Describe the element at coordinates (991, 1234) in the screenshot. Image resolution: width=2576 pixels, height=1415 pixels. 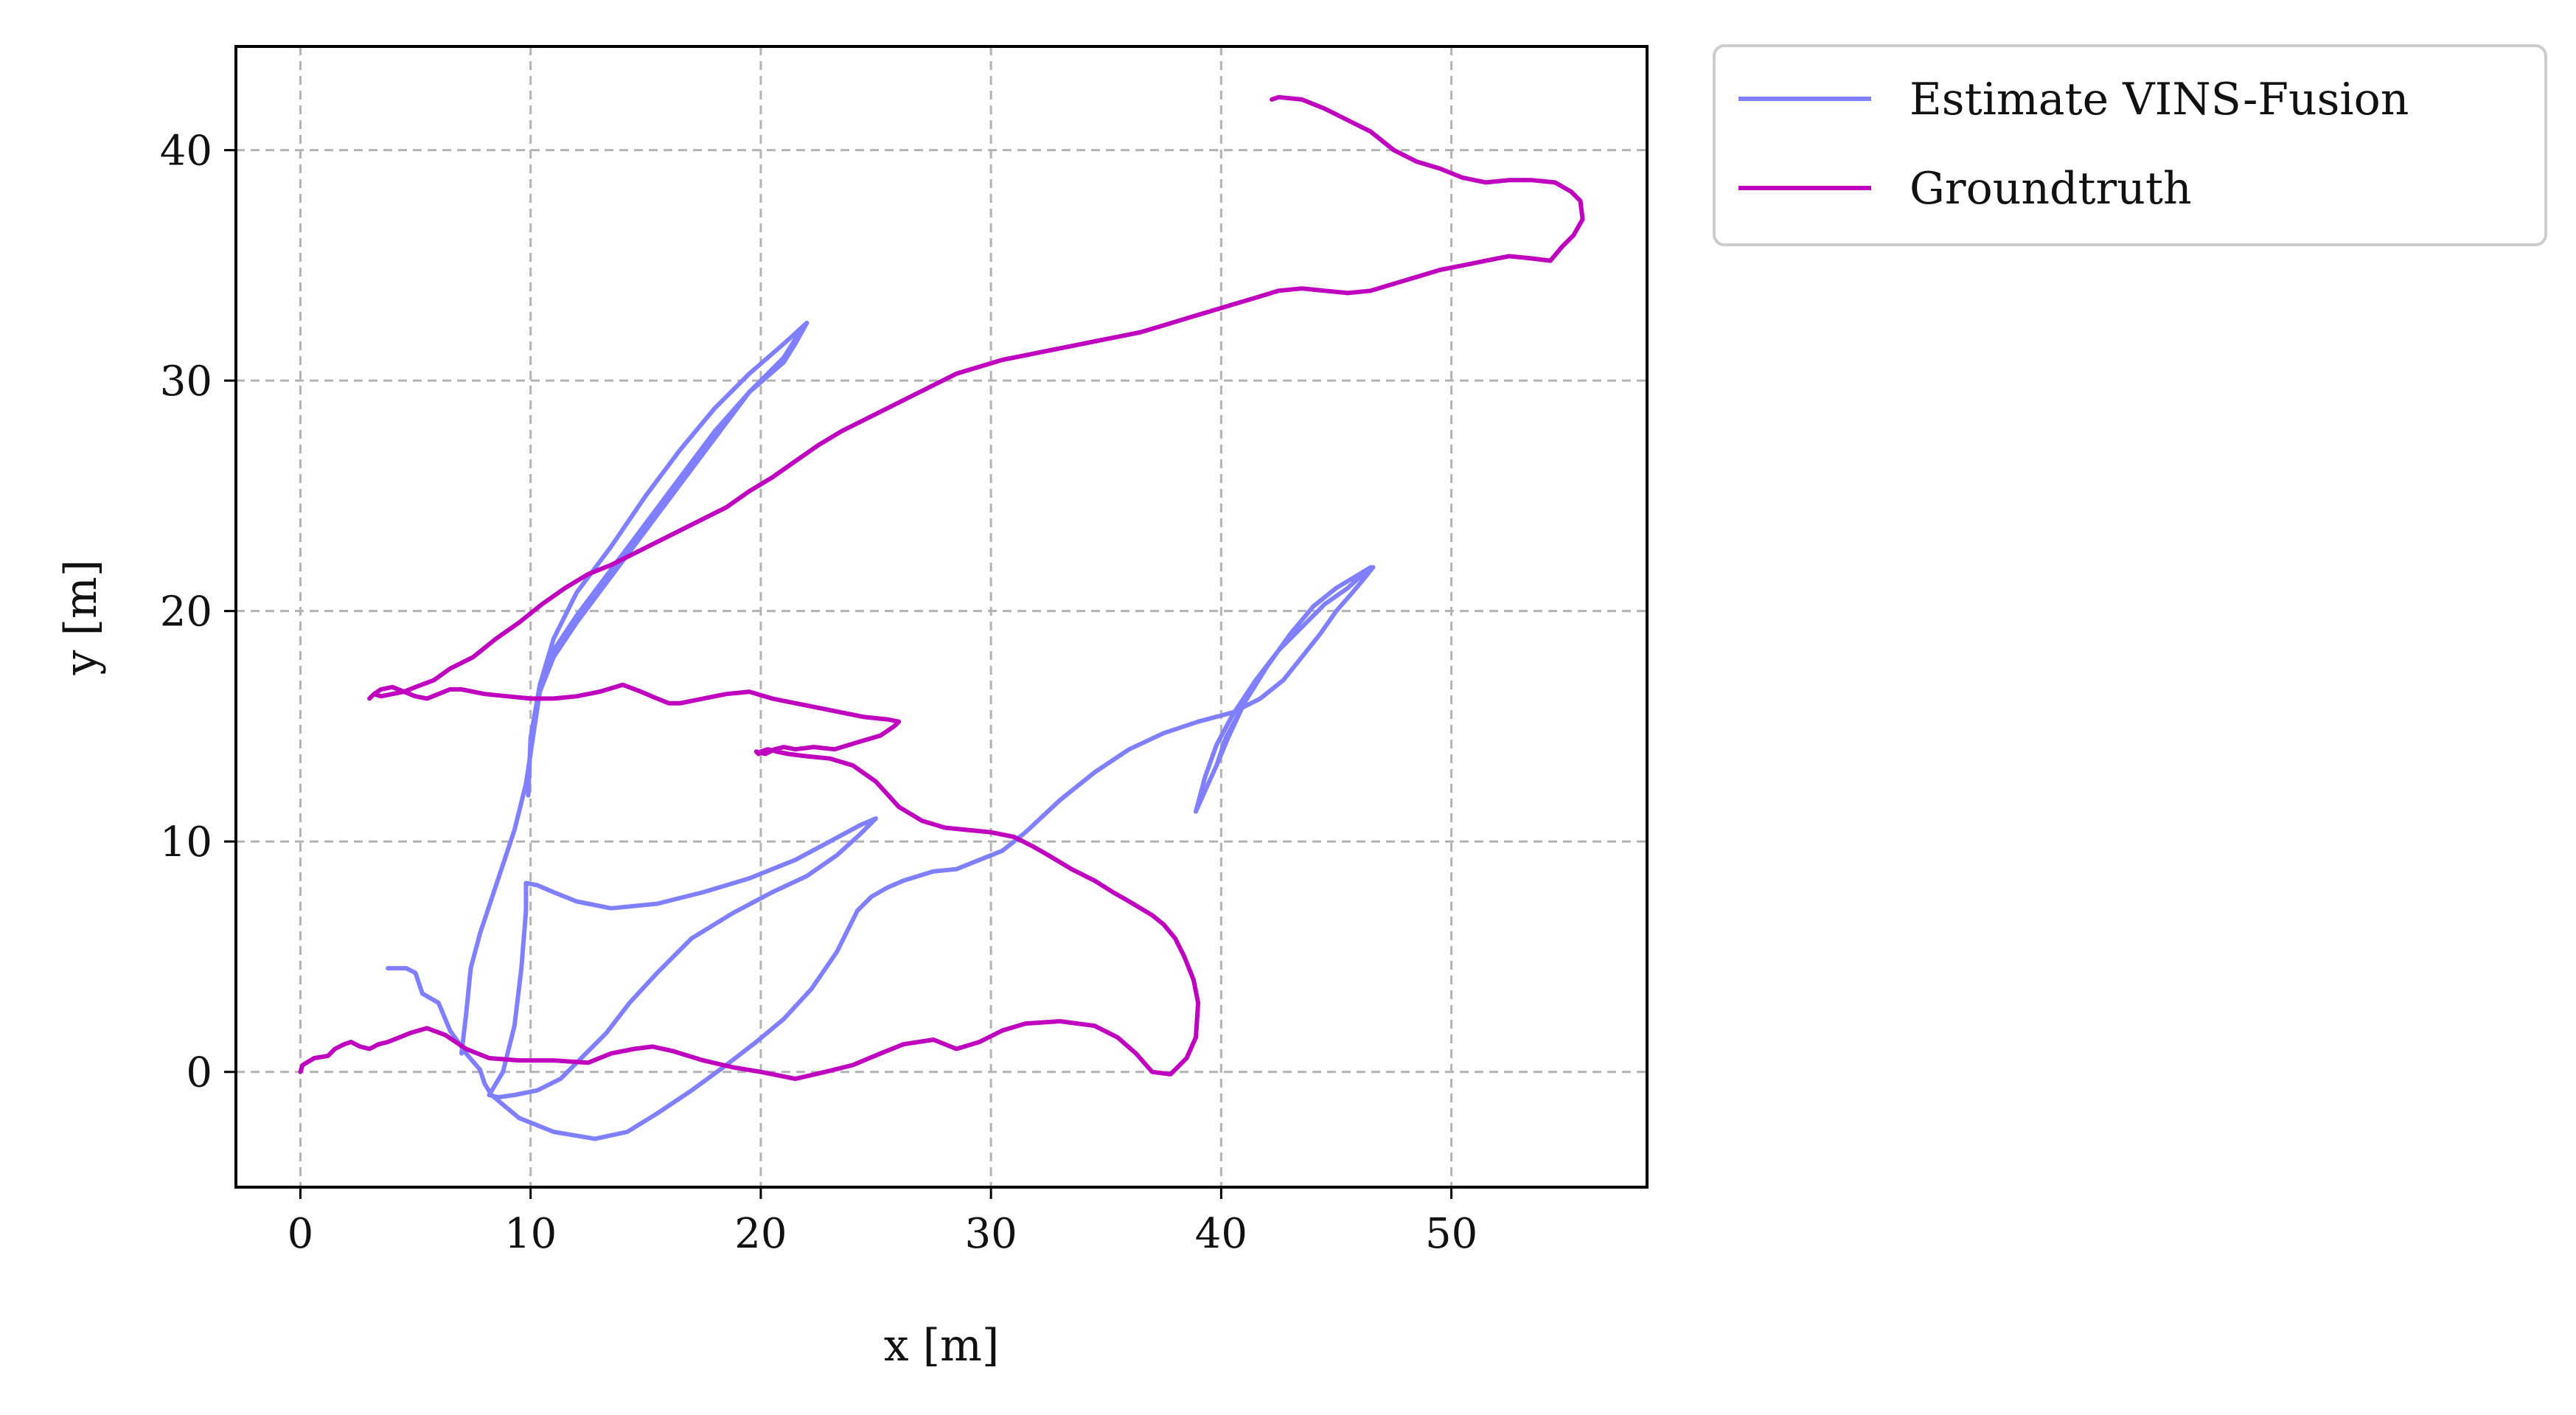
I see `x-tick-label: 30` at that location.